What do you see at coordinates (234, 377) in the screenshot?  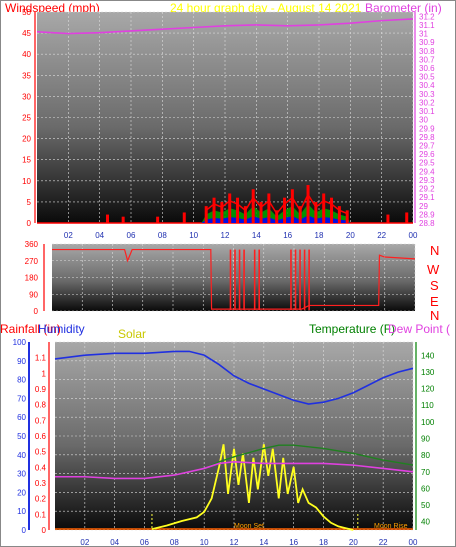 I see `humidity-line` at bounding box center [234, 377].